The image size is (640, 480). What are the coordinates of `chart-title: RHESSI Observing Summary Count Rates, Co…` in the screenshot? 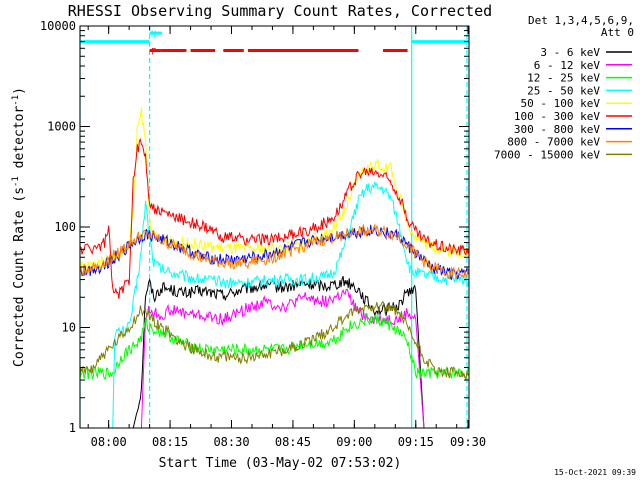 It's located at (280, 11).